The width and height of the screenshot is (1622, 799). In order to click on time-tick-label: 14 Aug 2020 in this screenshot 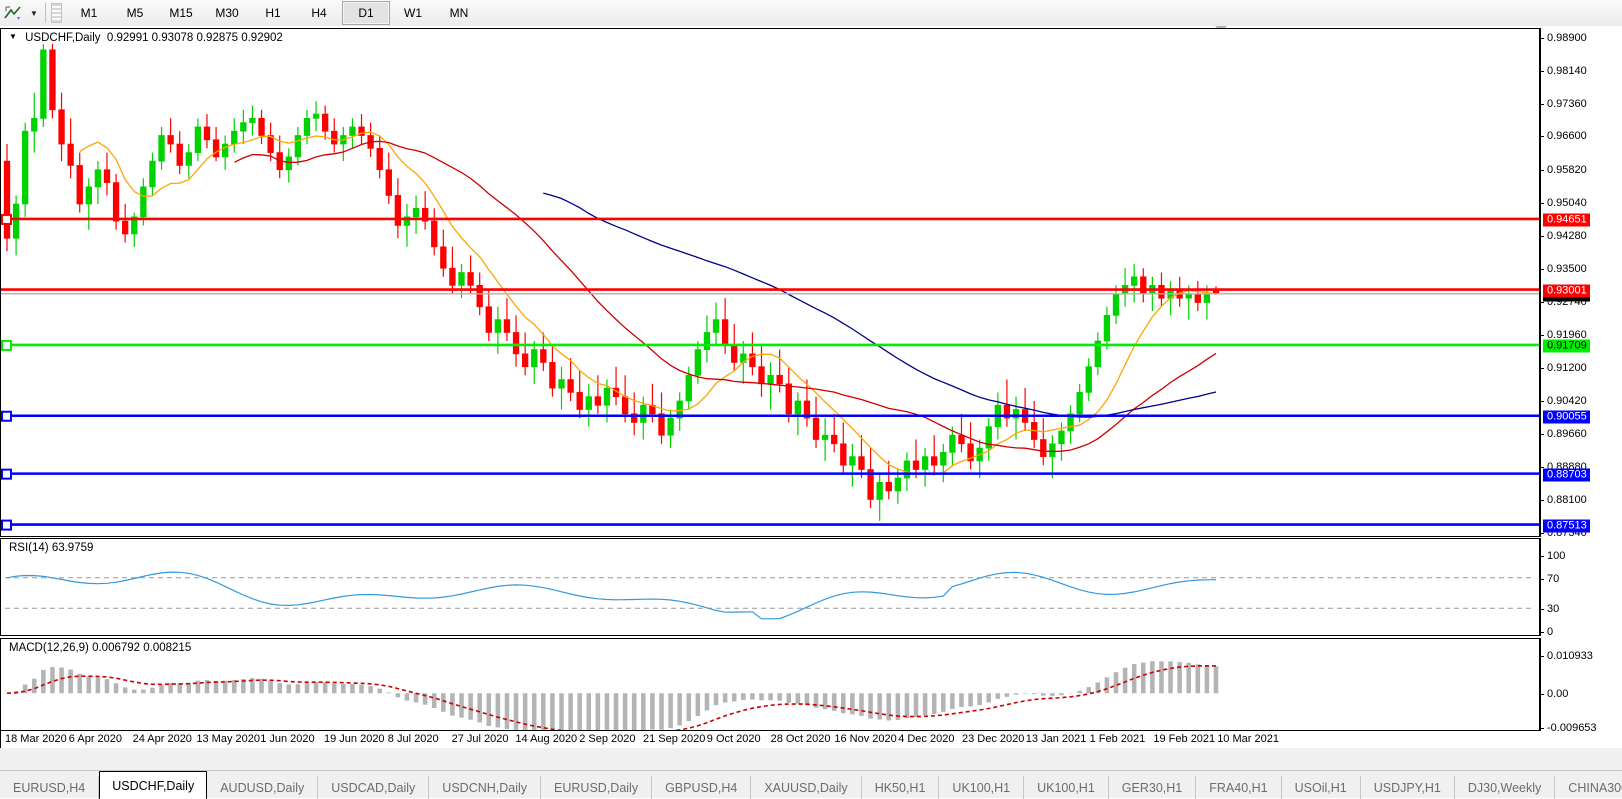, I will do `click(546, 739)`.